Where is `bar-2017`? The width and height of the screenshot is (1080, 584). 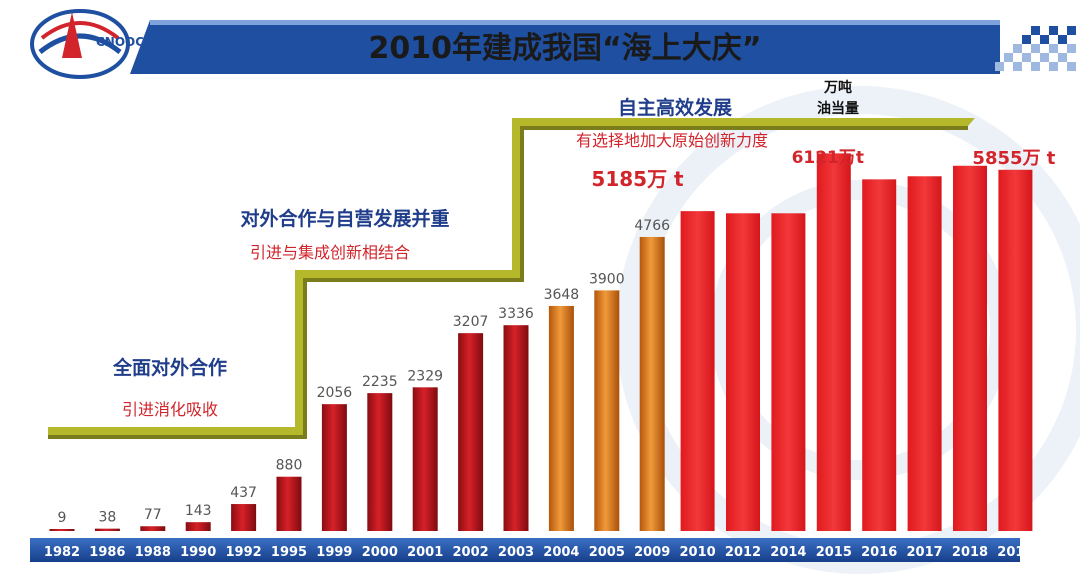 bar-2017 is located at coordinates (924, 353).